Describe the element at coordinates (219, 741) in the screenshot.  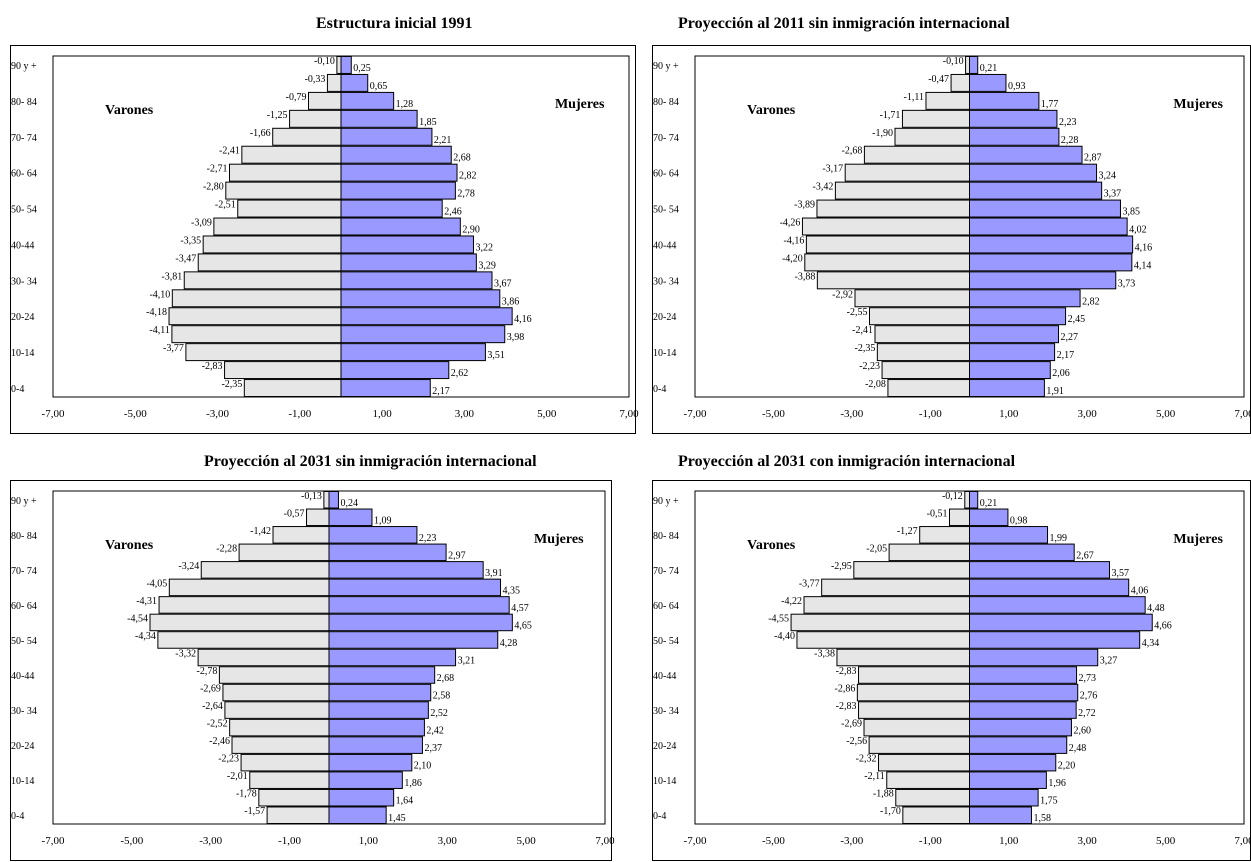
I see `male-value-label: -2,46` at that location.